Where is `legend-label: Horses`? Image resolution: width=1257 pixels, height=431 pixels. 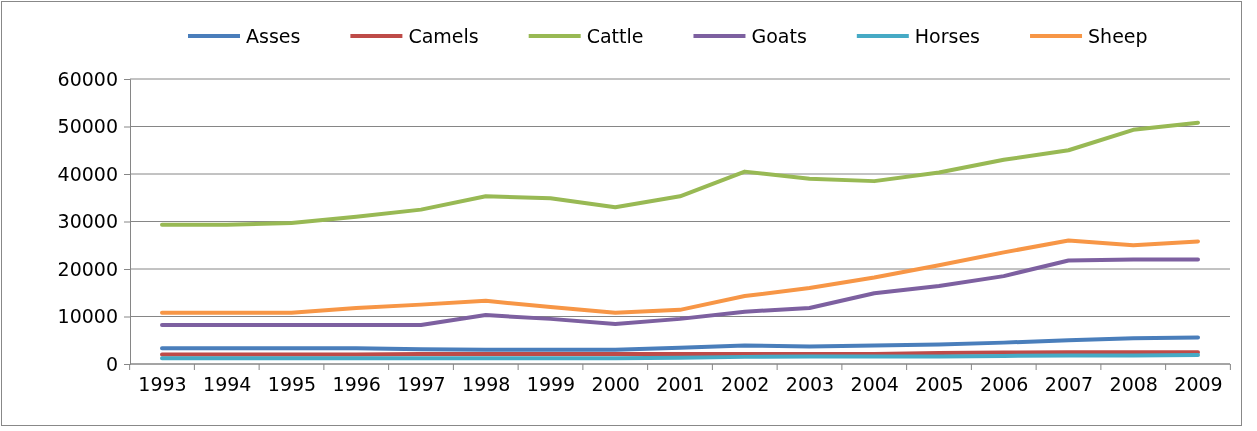
legend-label: Horses is located at coordinates (947, 36).